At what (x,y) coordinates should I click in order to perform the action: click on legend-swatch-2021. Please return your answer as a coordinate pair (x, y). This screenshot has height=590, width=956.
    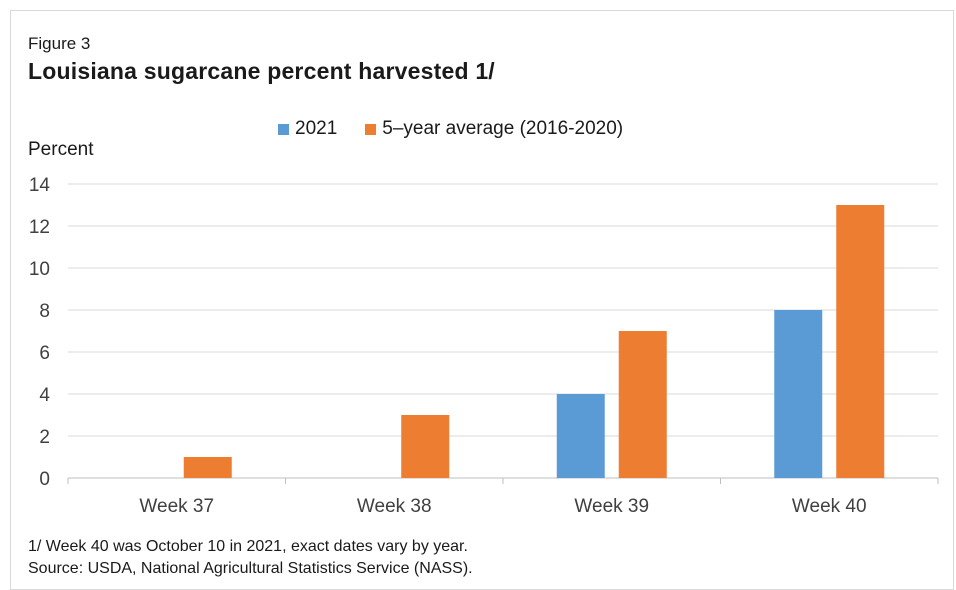
    Looking at the image, I should click on (283, 129).